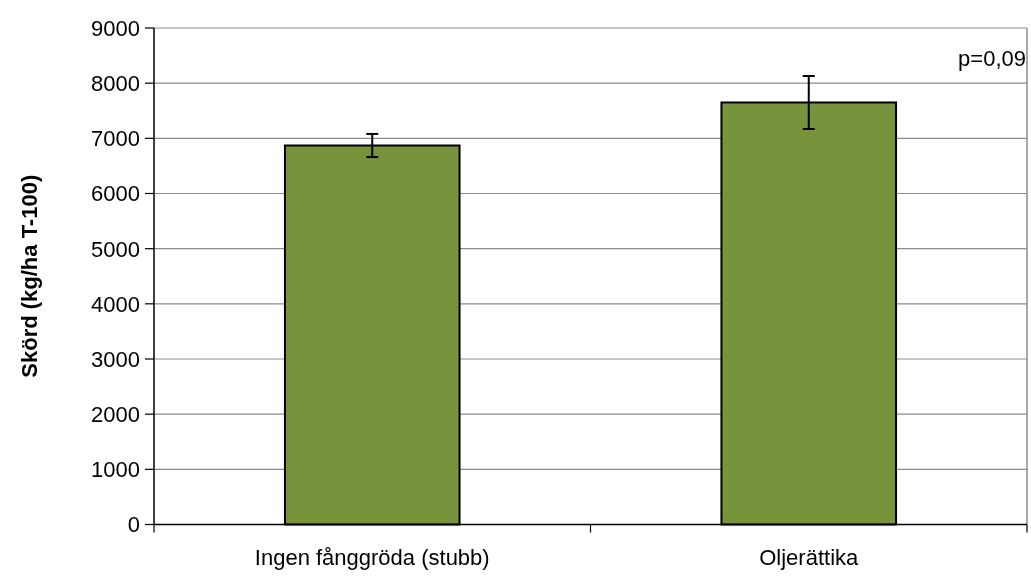 The image size is (1031, 579). I want to click on y-tick-label: 5000, so click(115, 249).